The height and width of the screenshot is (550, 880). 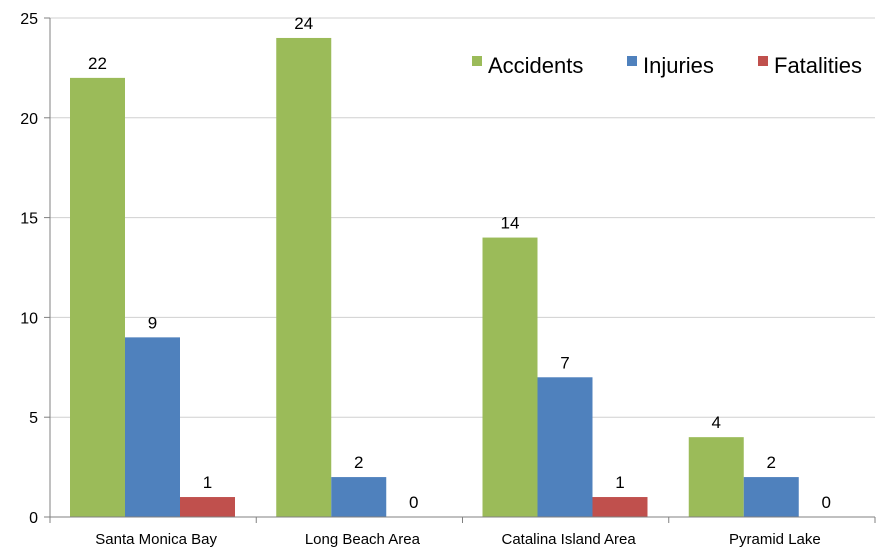 I want to click on y-tick-label: 5, so click(x=33, y=418).